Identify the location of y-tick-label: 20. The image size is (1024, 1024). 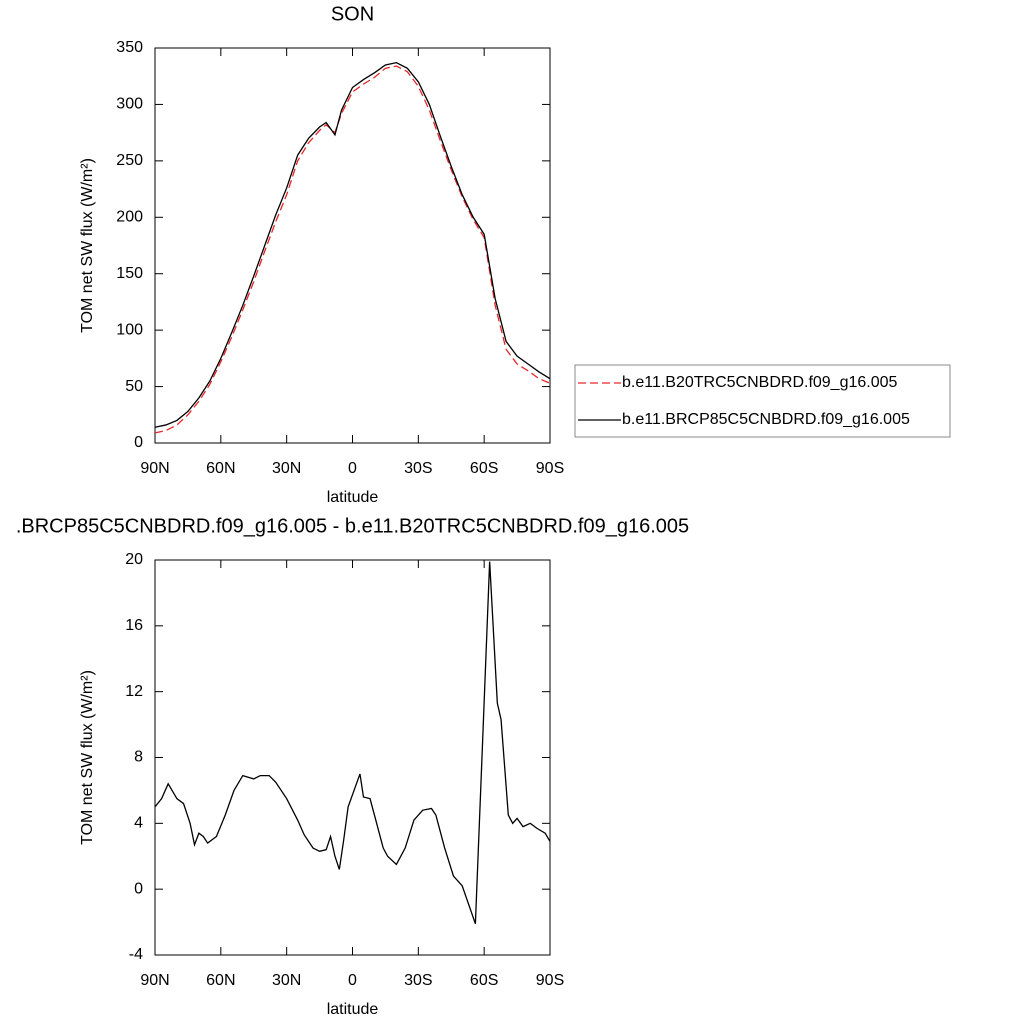
(134, 559).